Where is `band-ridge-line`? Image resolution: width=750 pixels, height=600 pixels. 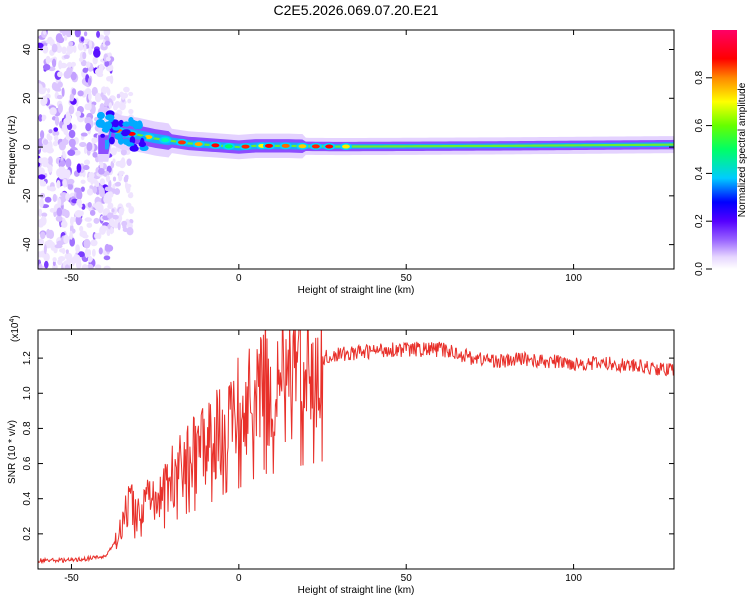 band-ridge-line is located at coordinates (392, 137).